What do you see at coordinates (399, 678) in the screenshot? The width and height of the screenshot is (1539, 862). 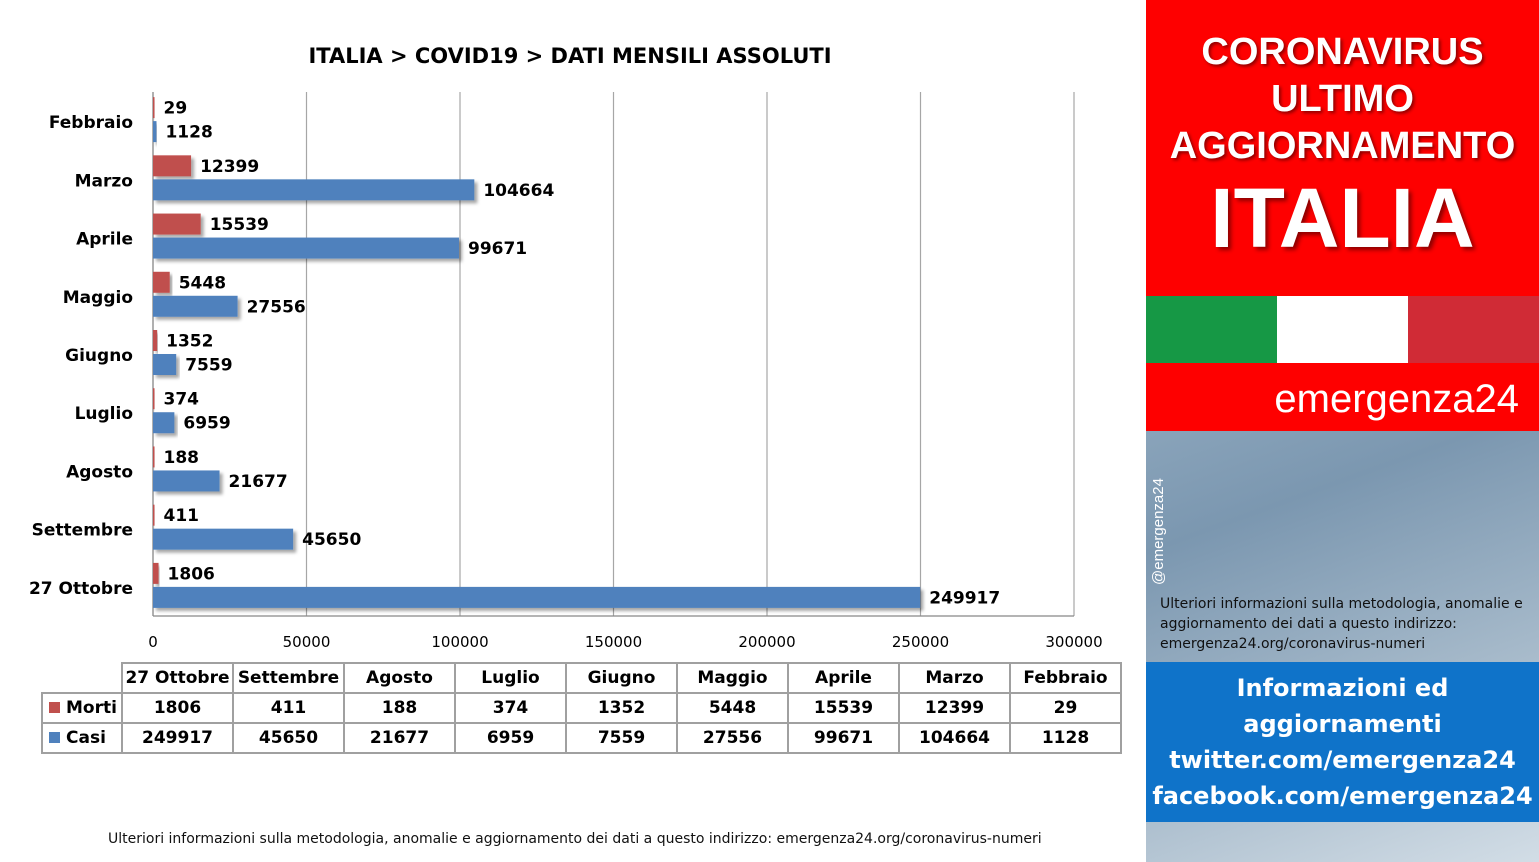 I see `table-column-header: Agosto` at bounding box center [399, 678].